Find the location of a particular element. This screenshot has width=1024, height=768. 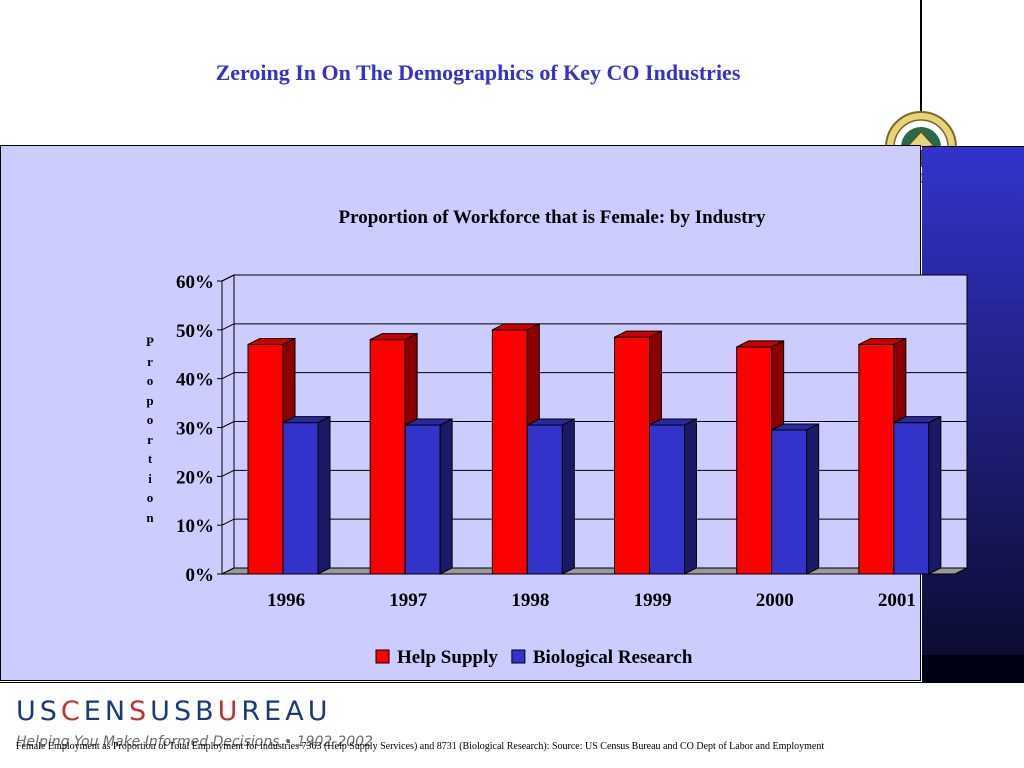

y-axis-label-letter: p is located at coordinates (150, 400).